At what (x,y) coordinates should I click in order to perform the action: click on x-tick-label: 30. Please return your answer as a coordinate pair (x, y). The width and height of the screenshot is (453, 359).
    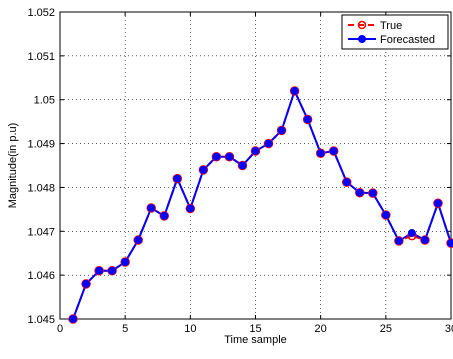
    Looking at the image, I should click on (449, 329).